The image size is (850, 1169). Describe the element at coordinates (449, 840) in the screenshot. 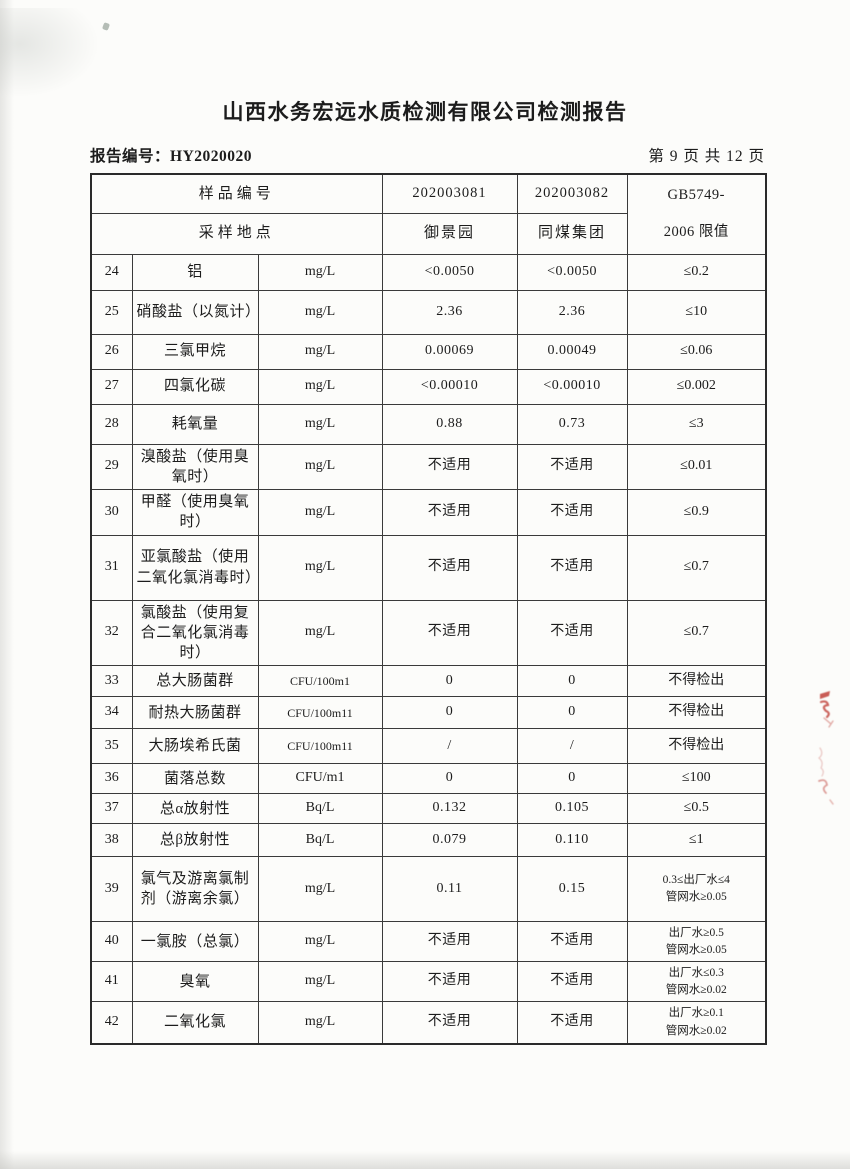

I see `sample1-value: 0.079` at that location.